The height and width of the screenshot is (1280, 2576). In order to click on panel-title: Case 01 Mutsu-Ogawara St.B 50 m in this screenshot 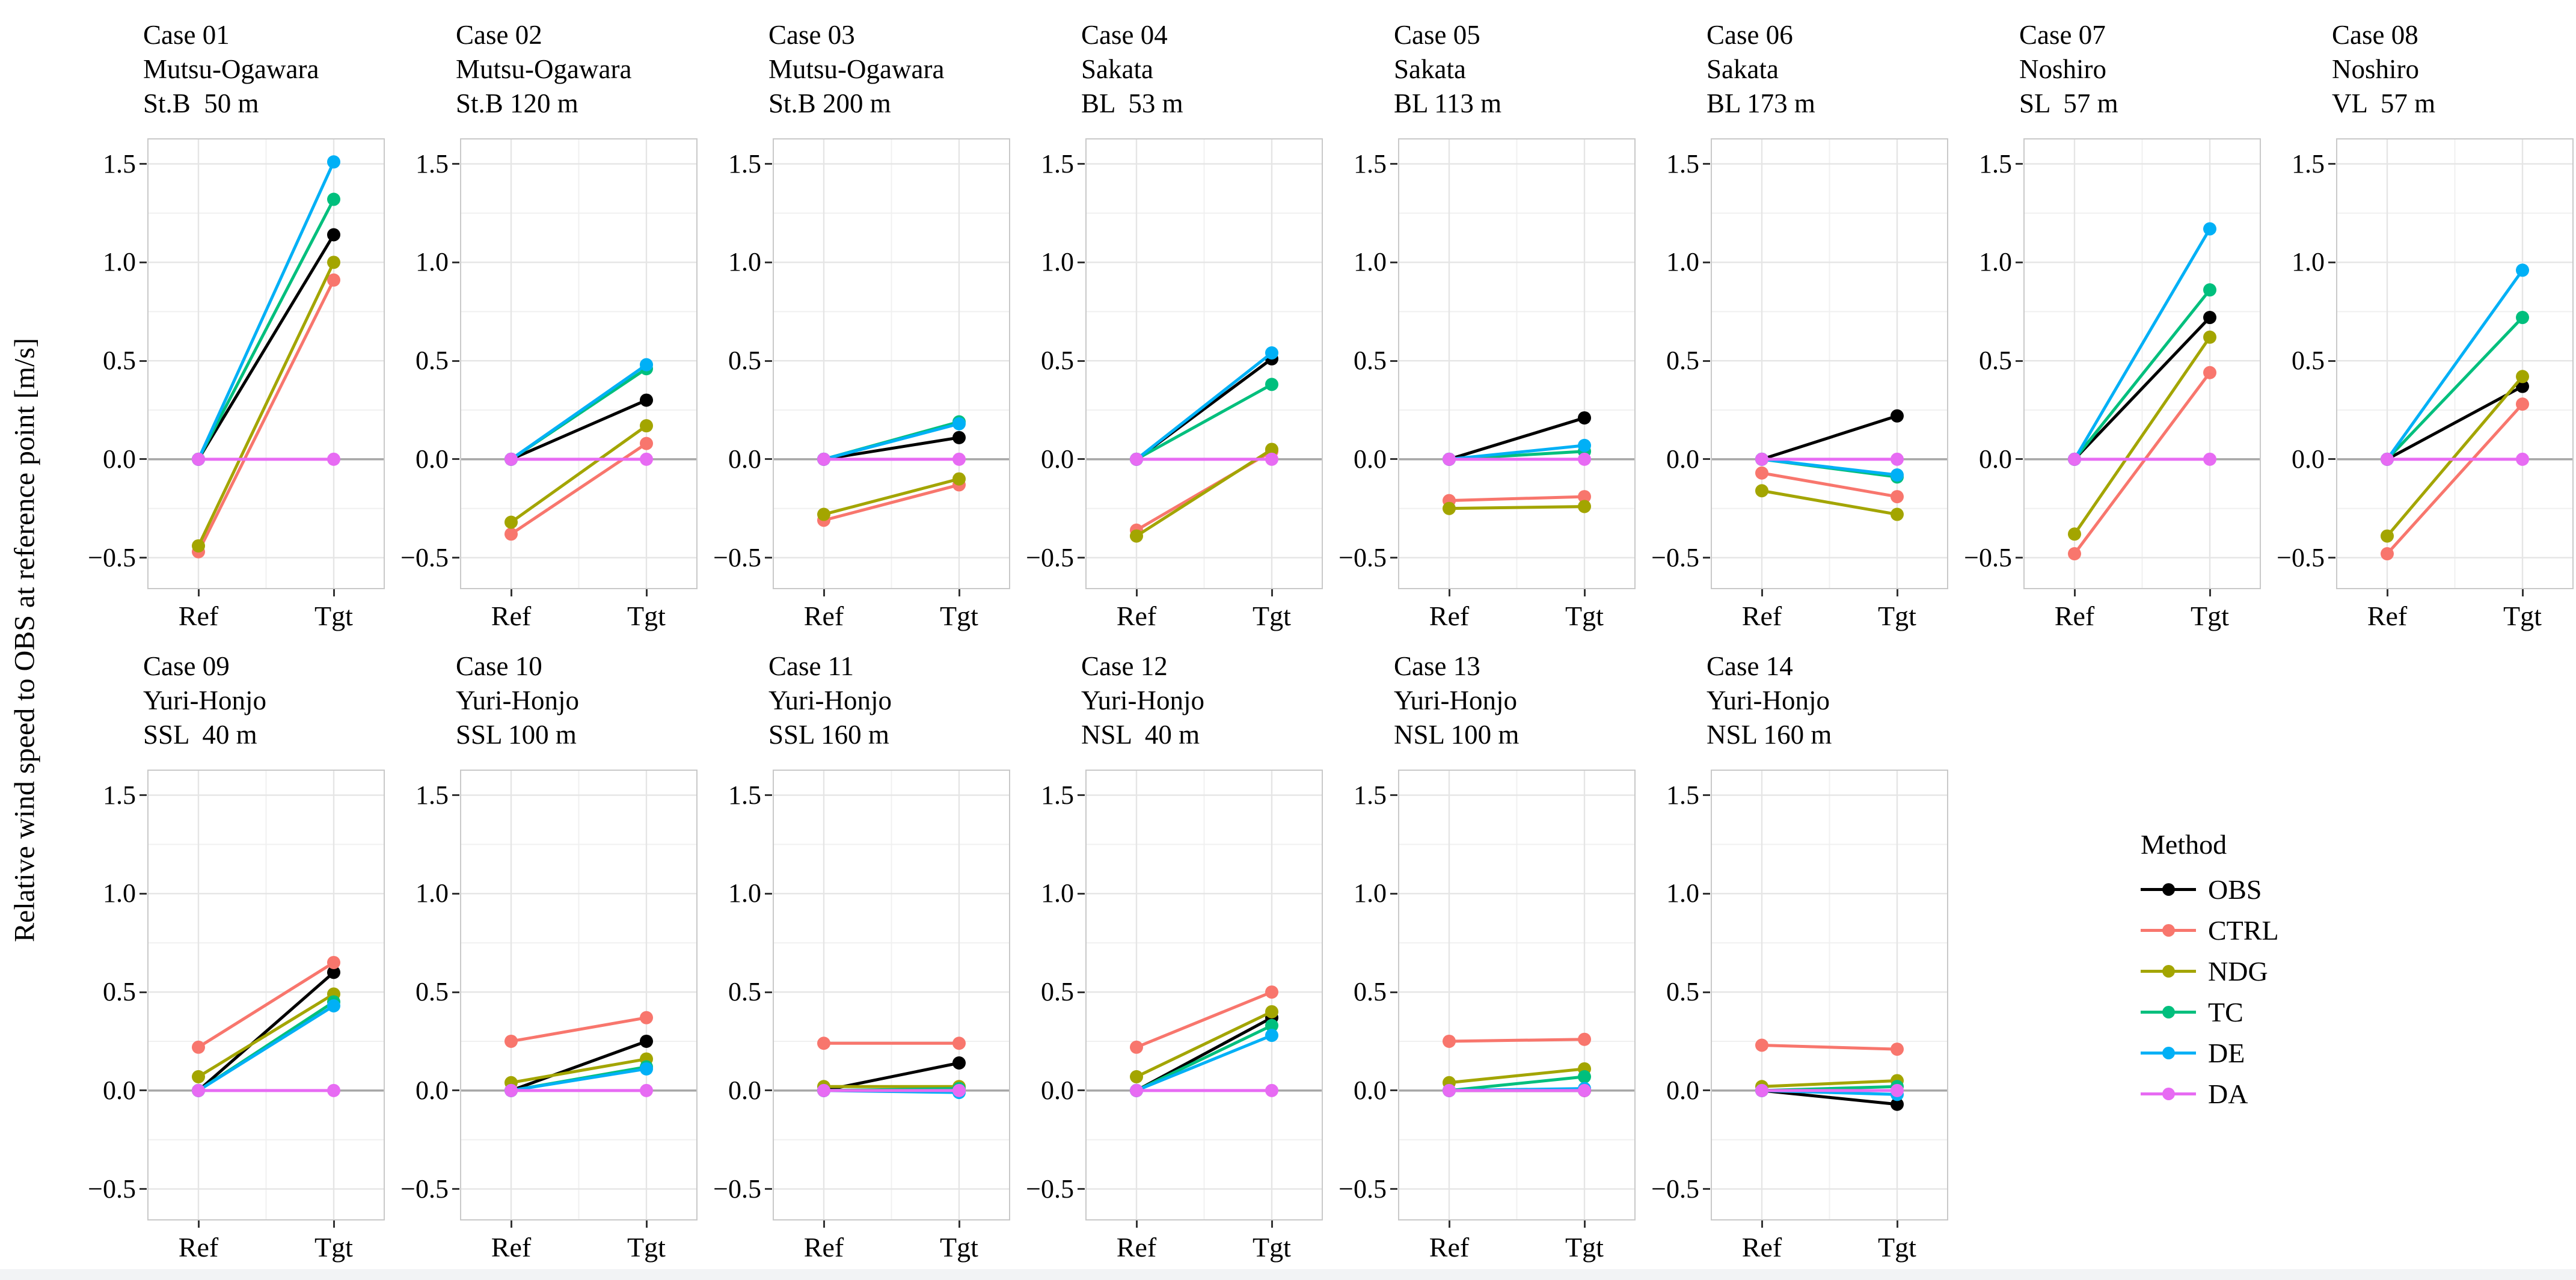, I will do `click(231, 69)`.